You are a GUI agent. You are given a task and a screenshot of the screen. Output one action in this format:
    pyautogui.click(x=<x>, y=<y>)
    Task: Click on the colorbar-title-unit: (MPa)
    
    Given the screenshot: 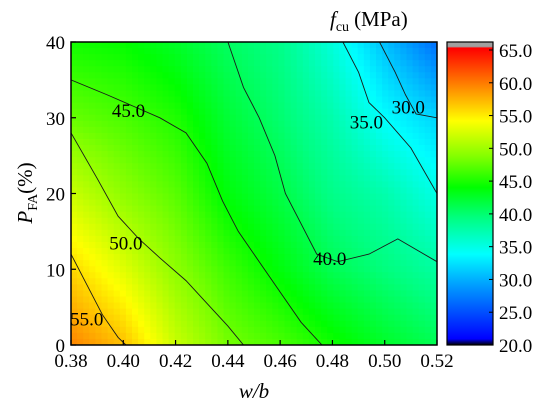 What is the action you would take?
    pyautogui.click(x=381, y=19)
    